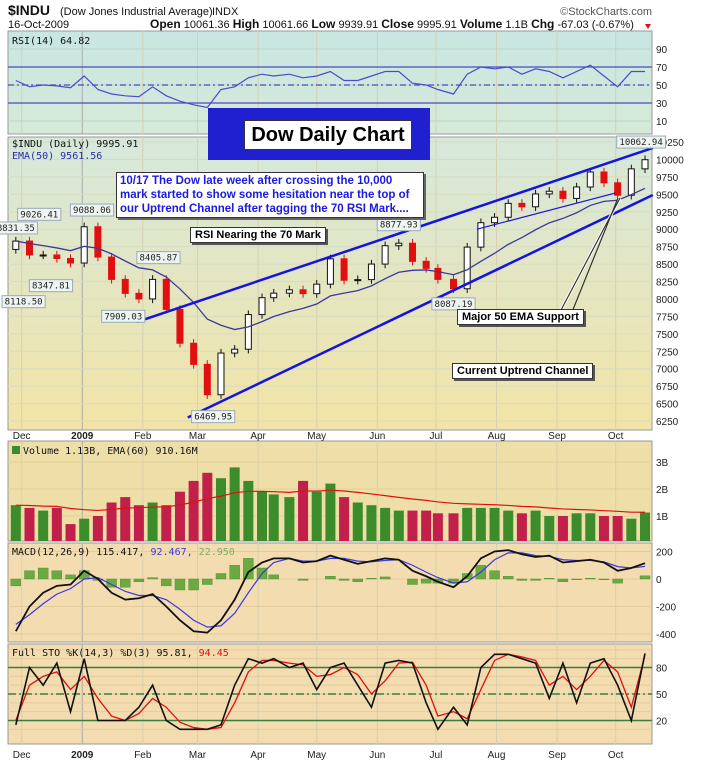 This screenshot has height=768, width=703. I want to click on title-banner: Dow Daily Chart, so click(319, 134).